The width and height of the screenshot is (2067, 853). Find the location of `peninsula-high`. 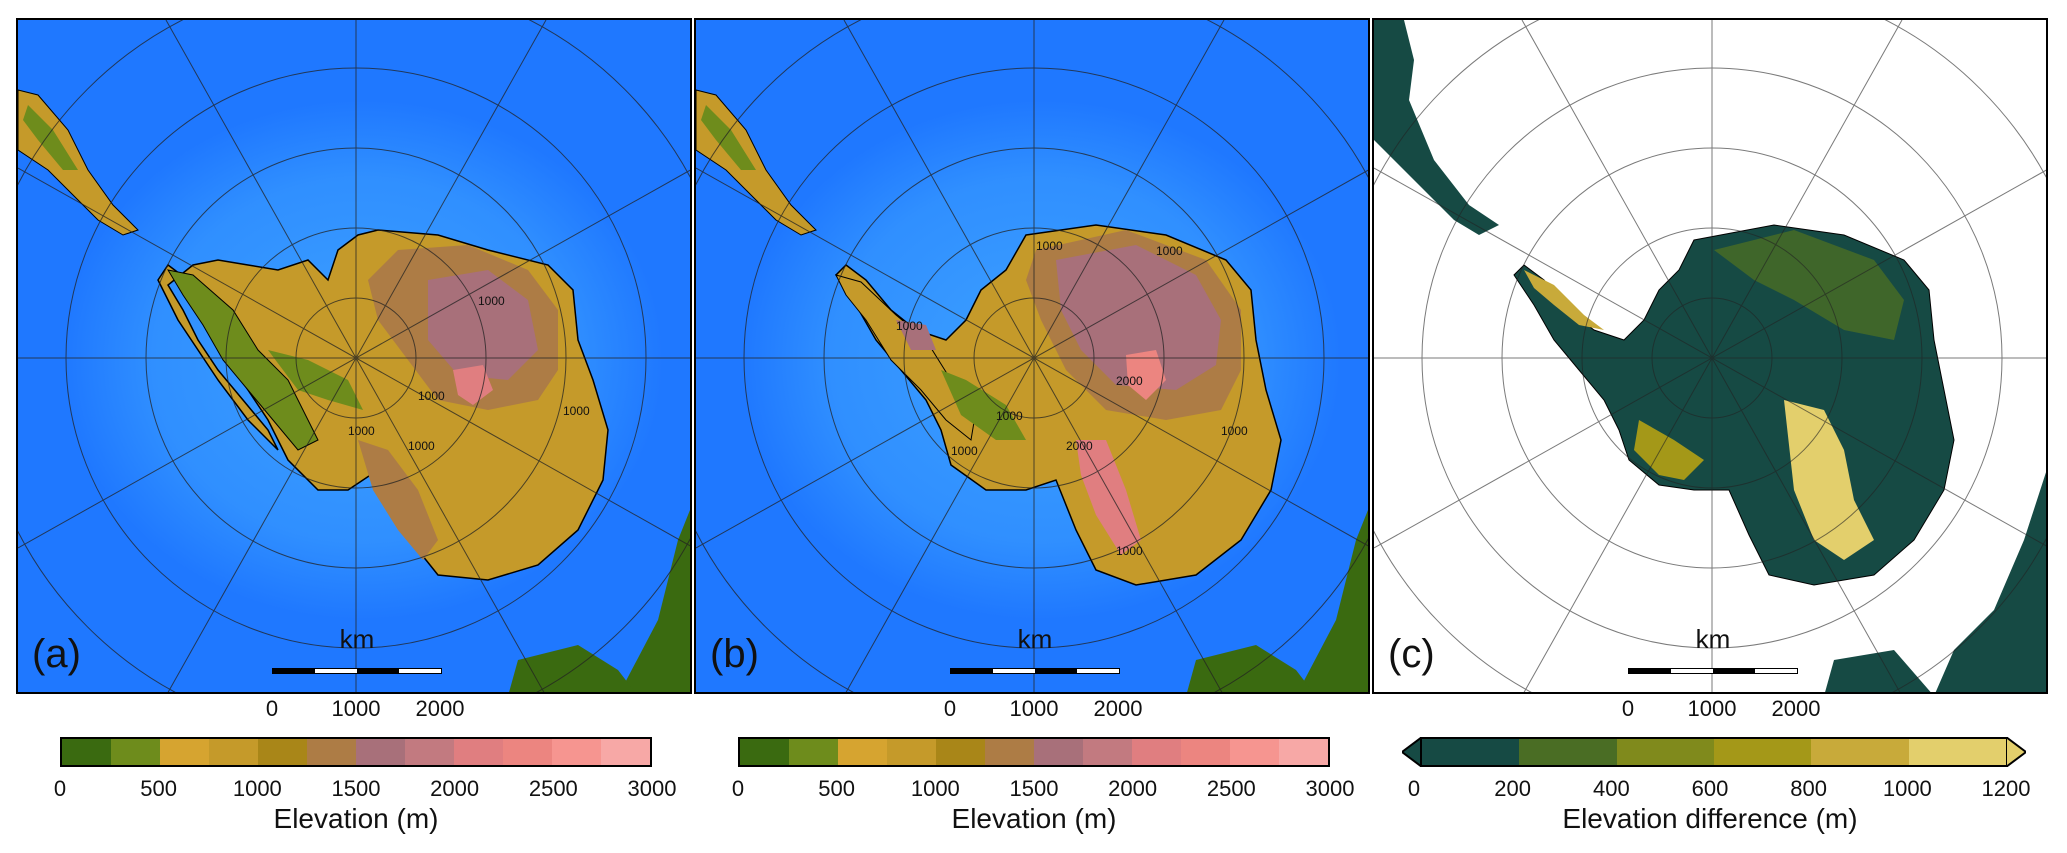

peninsula-high is located at coordinates (916, 335).